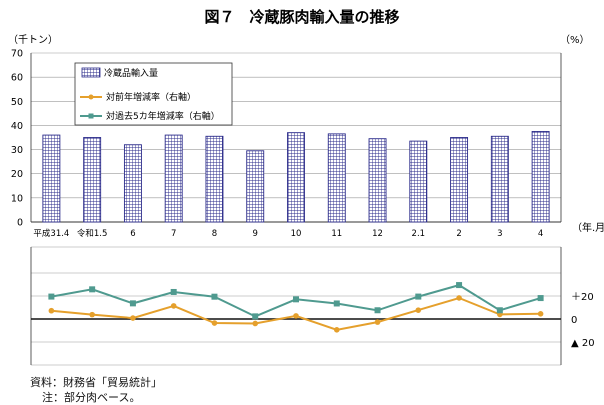  I want to click on legend-box, so click(153, 94).